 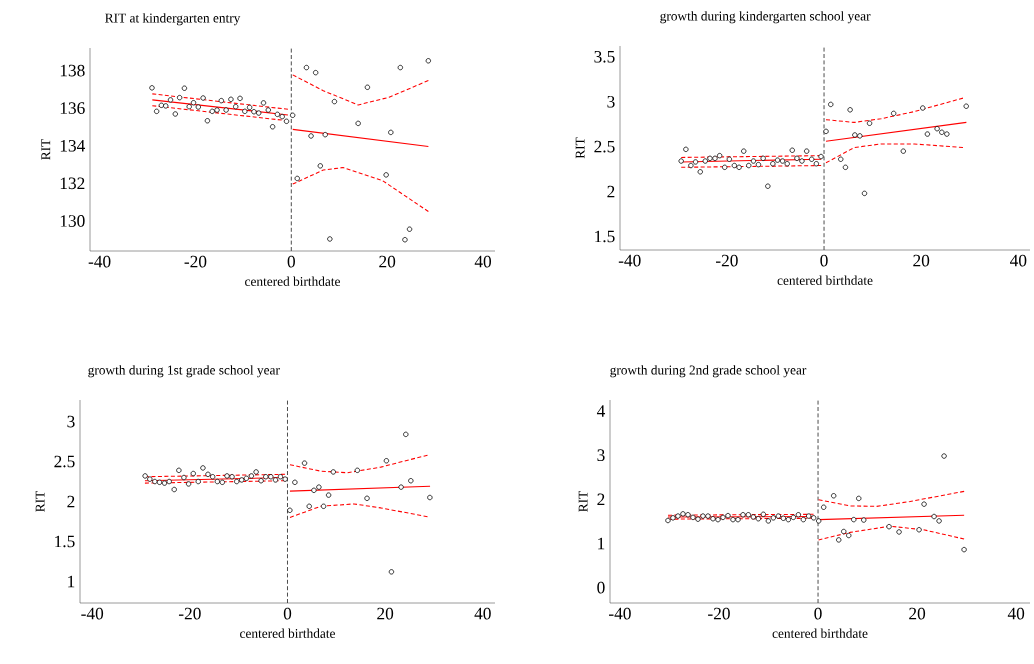 I want to click on y-tick-label: 1, so click(x=601, y=543).